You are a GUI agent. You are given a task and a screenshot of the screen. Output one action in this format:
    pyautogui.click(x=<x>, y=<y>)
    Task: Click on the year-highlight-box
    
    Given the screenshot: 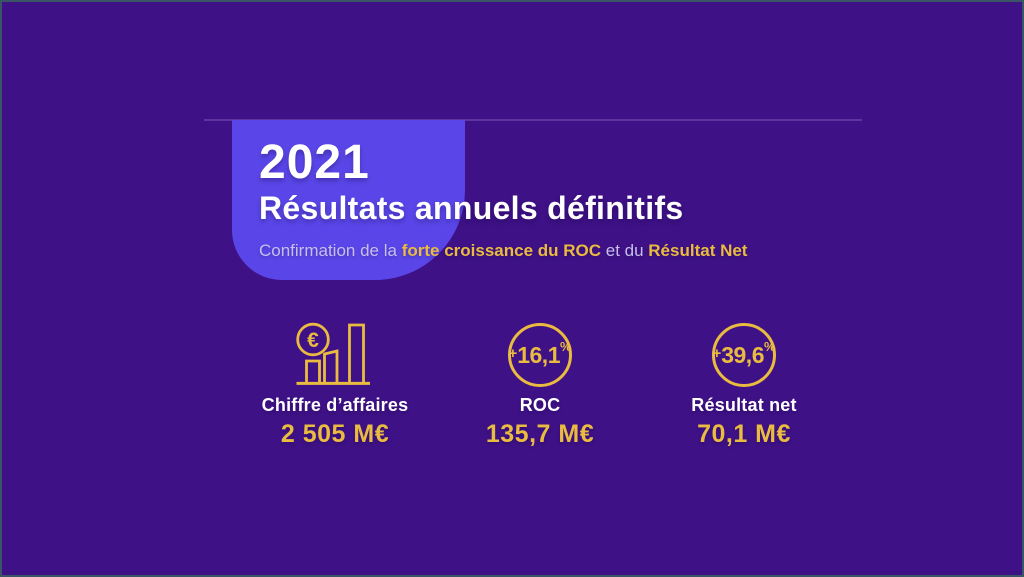 What is the action you would take?
    pyautogui.click(x=348, y=200)
    